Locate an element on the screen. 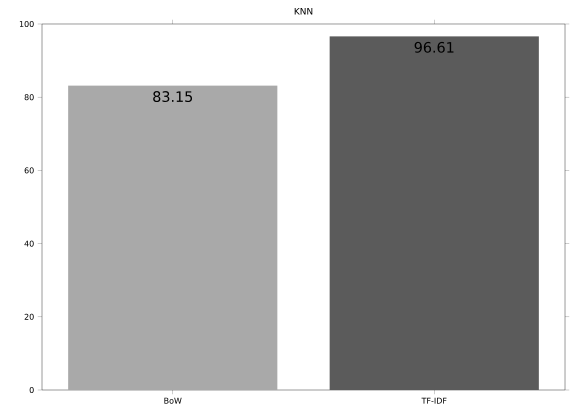 This screenshot has height=414, width=573. chart-title: KNN is located at coordinates (303, 11).